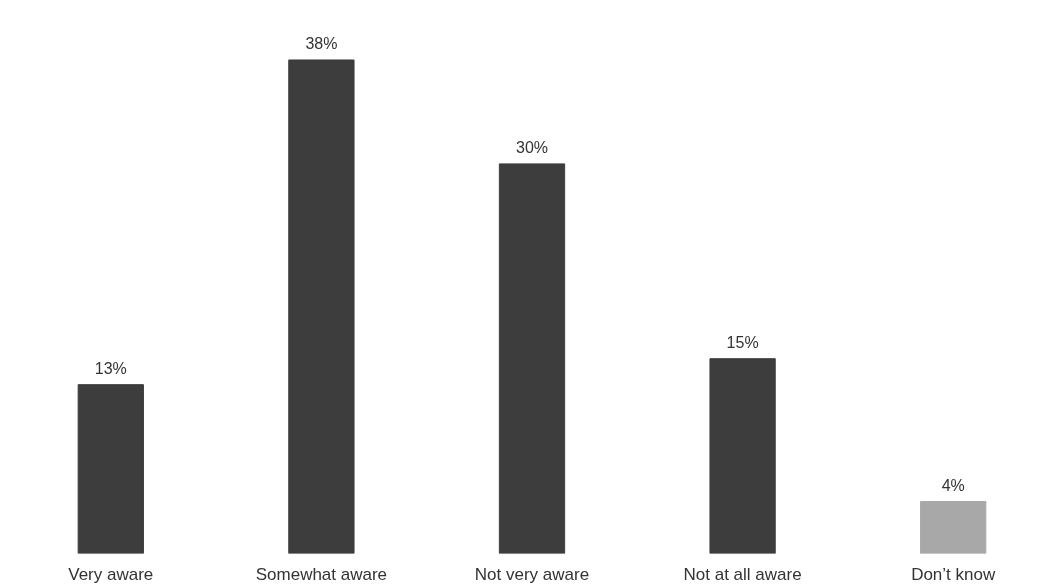  What do you see at coordinates (742, 574) in the screenshot?
I see `x-tick-label: Not at all aware` at bounding box center [742, 574].